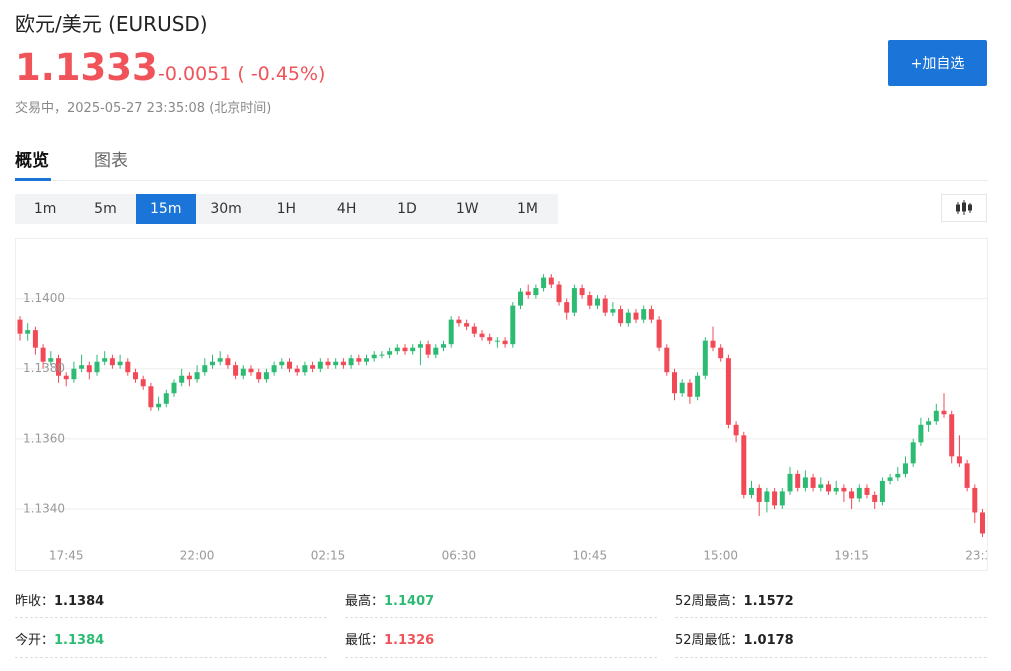 Image resolution: width=1011 pixels, height=671 pixels. I want to click on interval-button: 5m, so click(105, 209).